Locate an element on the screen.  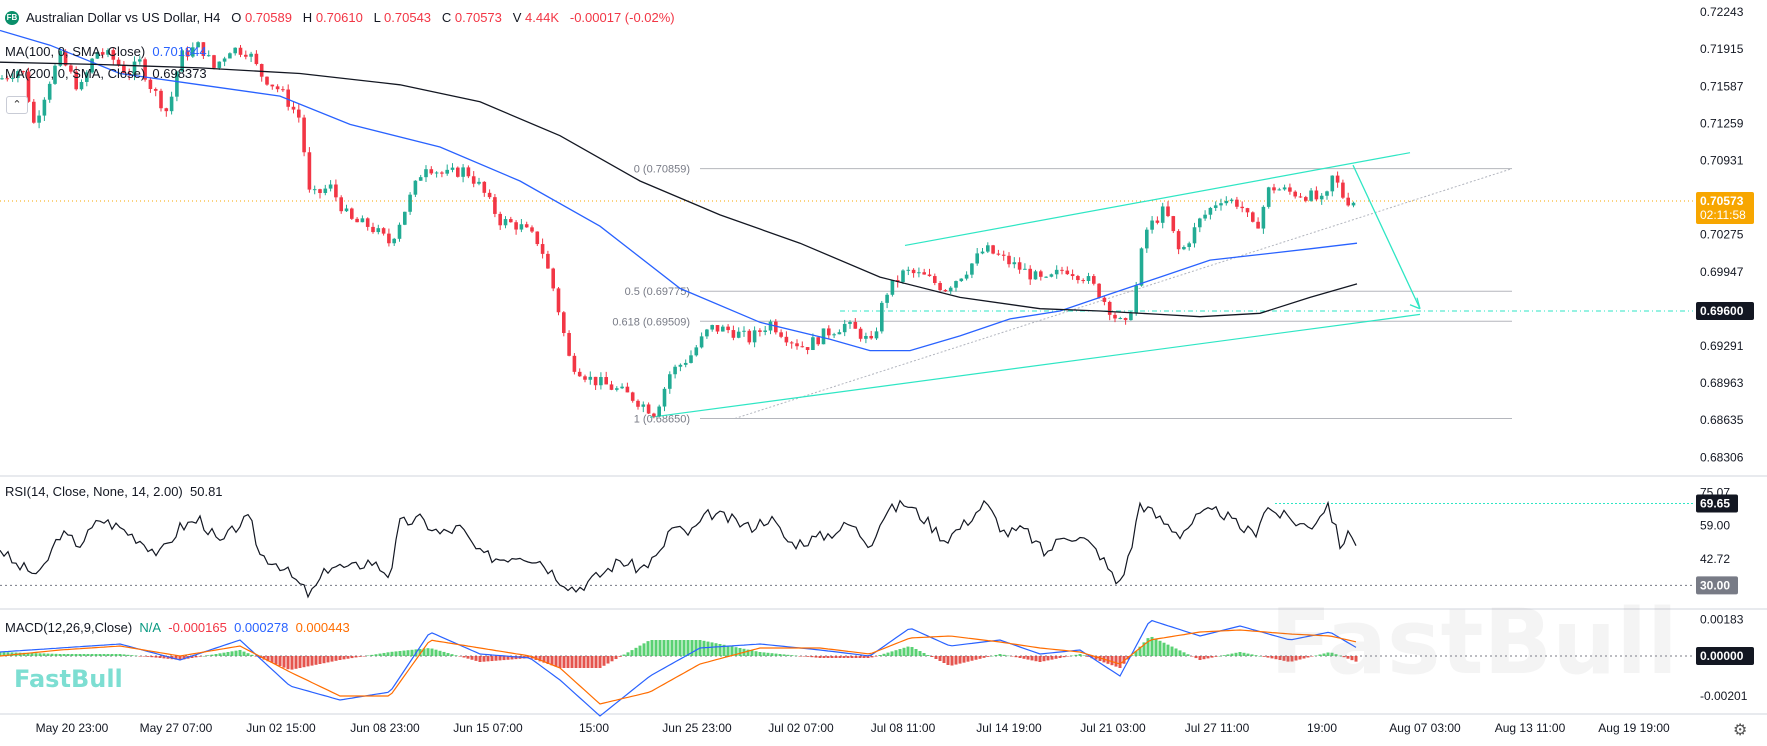
level-label: 0.69600 is located at coordinates (1722, 311).